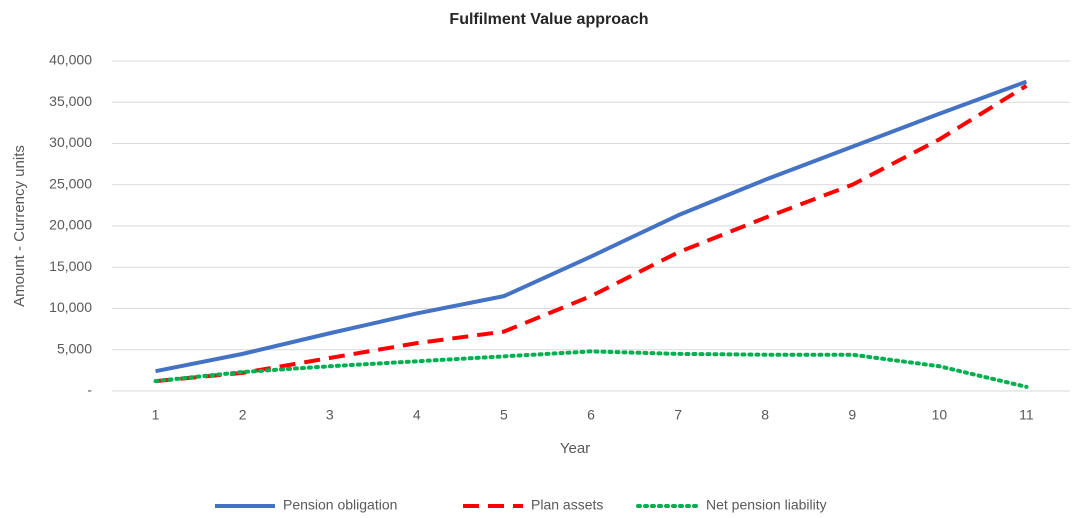 The image size is (1075, 518). What do you see at coordinates (852, 415) in the screenshot?
I see `x-tick-label: 9` at bounding box center [852, 415].